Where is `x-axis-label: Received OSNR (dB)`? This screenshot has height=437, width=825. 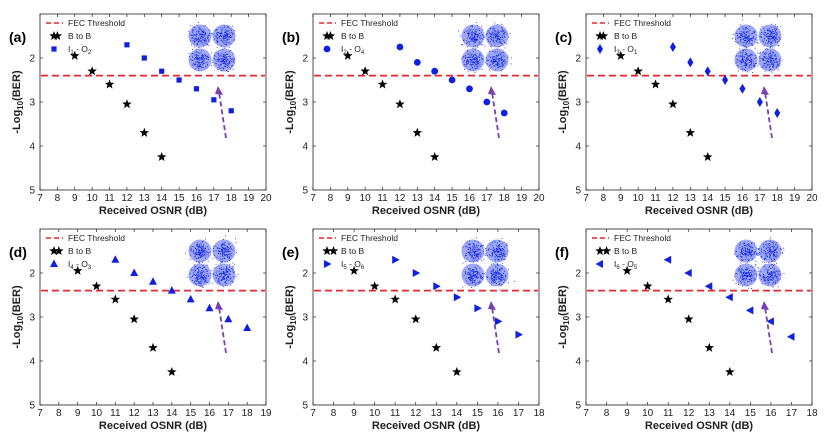
x-axis-label: Received OSNR (dB) is located at coordinates (699, 211).